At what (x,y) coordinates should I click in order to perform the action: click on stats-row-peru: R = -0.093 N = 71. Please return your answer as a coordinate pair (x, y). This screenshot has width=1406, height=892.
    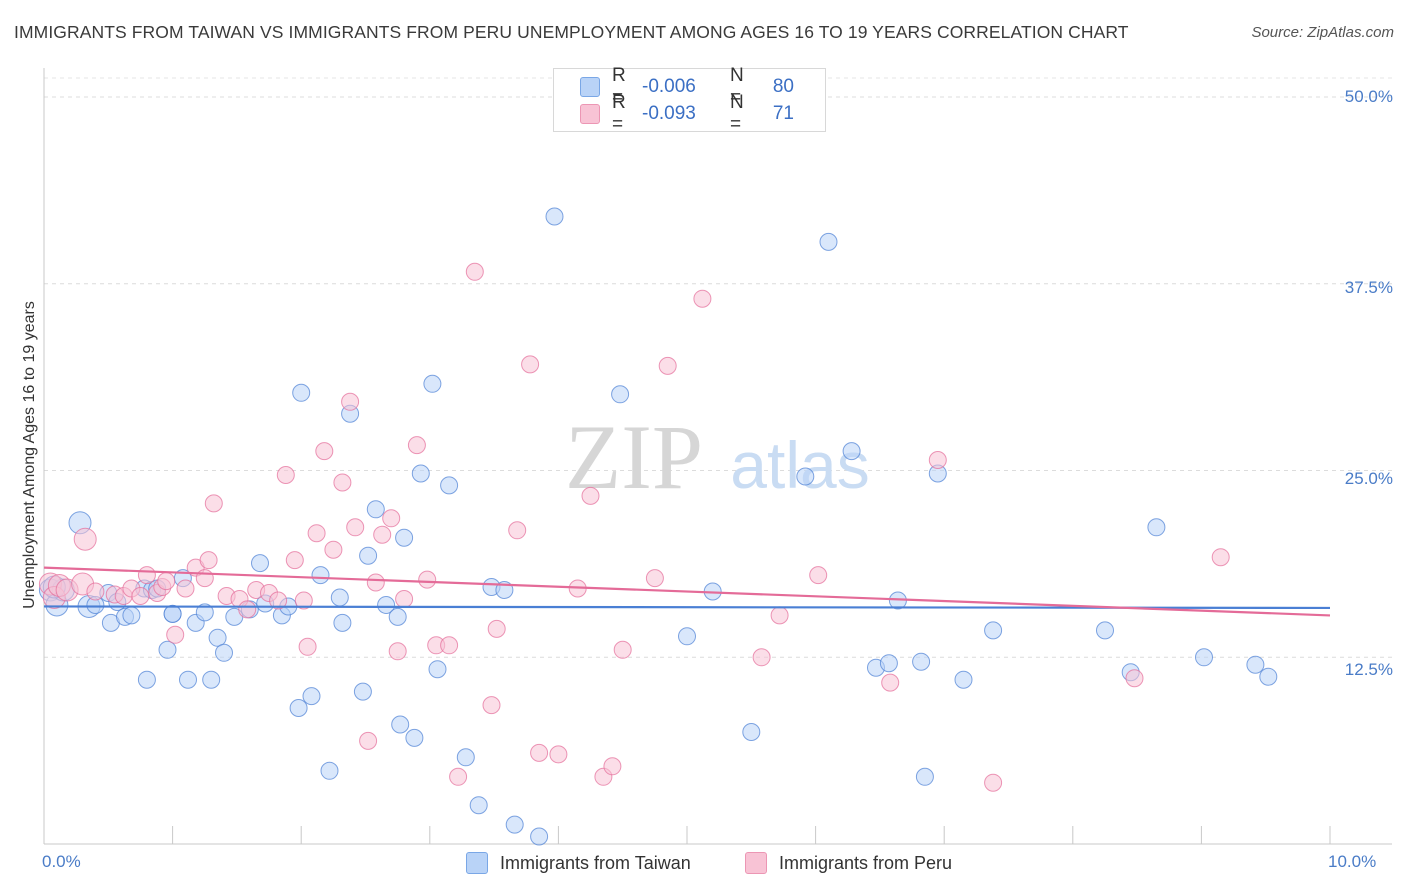
    Looking at the image, I should click on (687, 113).